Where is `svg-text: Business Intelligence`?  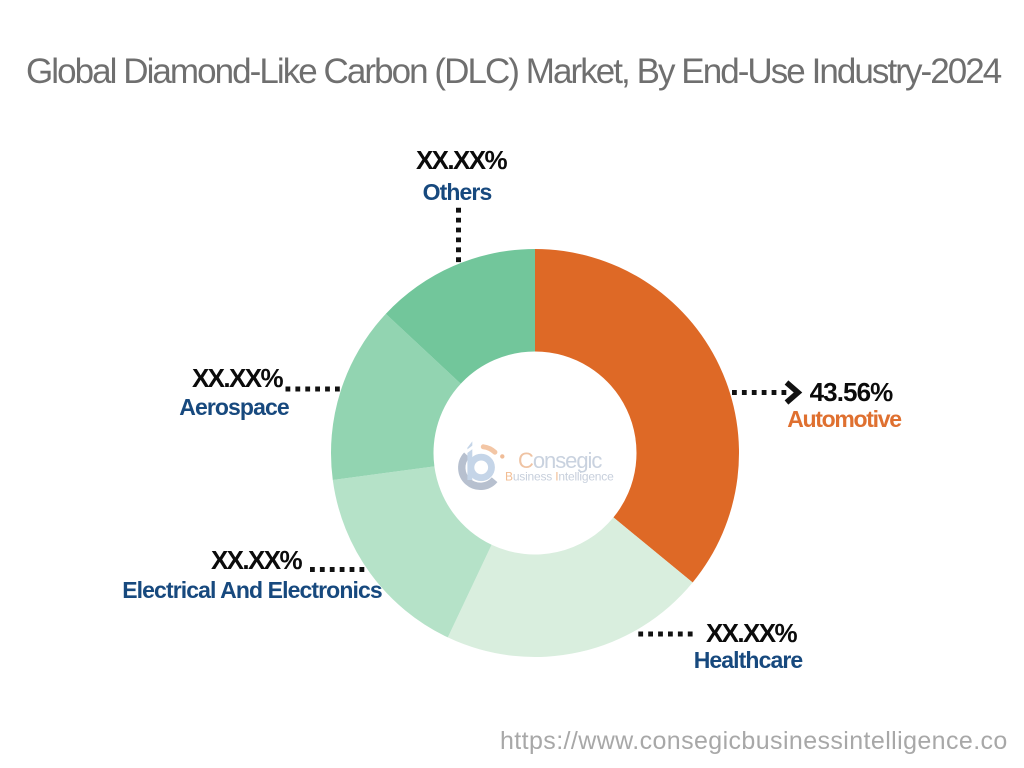 svg-text: Business Intelligence is located at coordinates (559, 477).